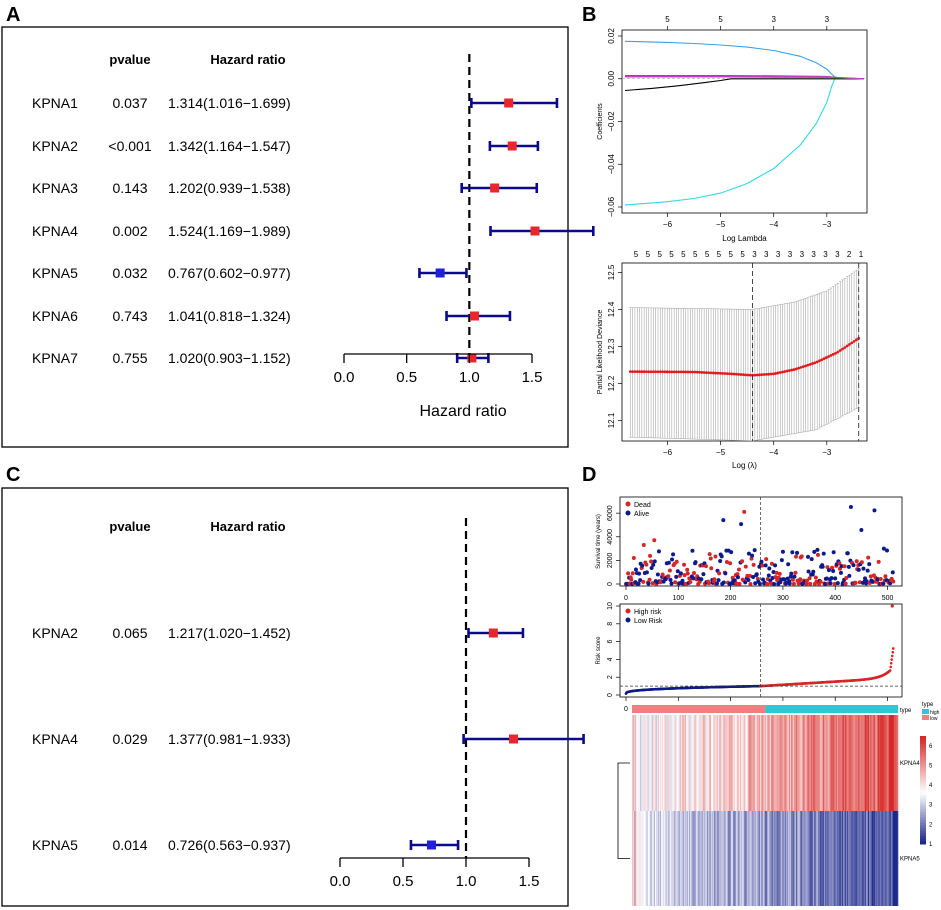 Image resolution: width=941 pixels, height=910 pixels. Describe the element at coordinates (695, 254) in the screenshot. I see `top-count-label: 5` at that location.